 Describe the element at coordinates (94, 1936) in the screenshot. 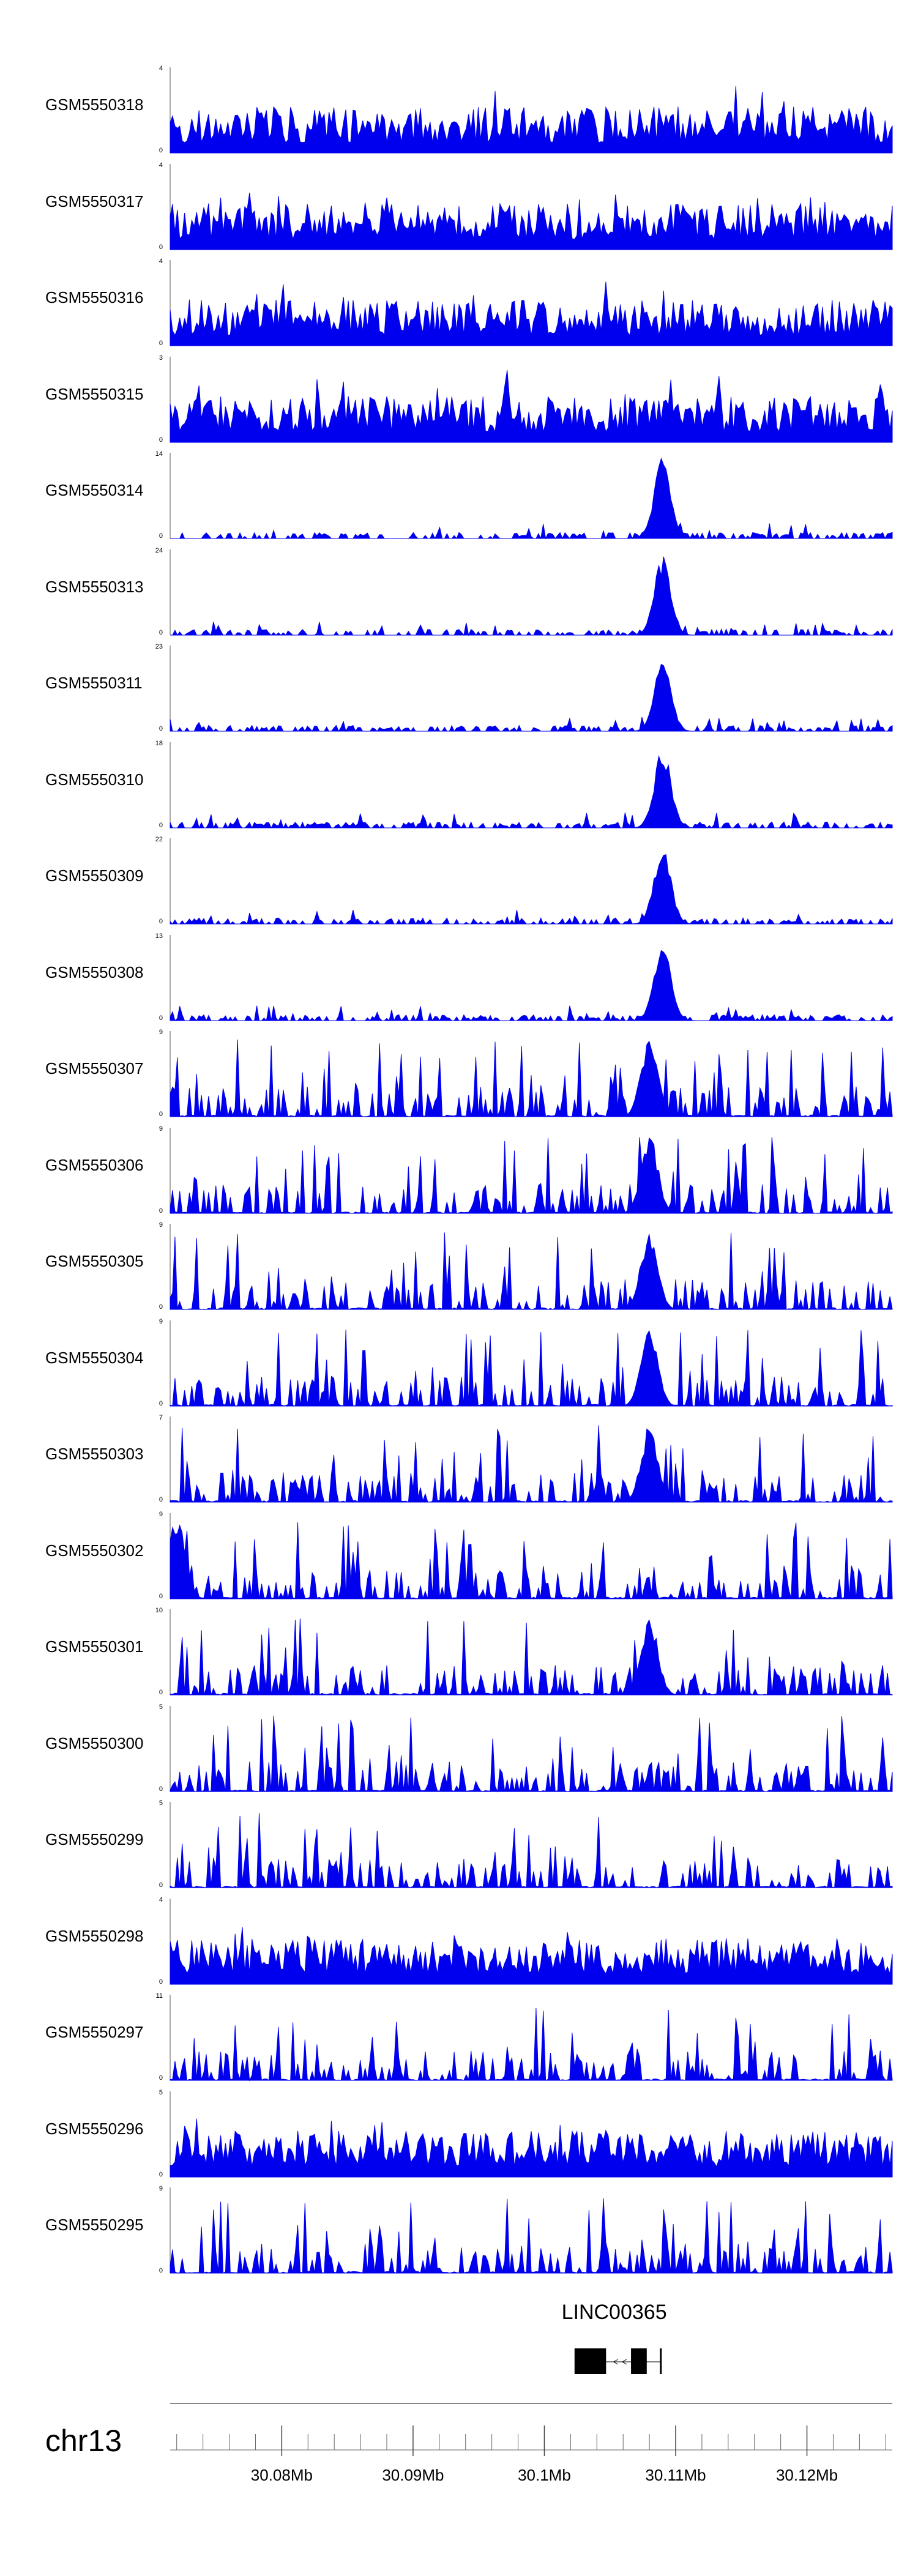

I see `track-label: GSM5550298` at that location.